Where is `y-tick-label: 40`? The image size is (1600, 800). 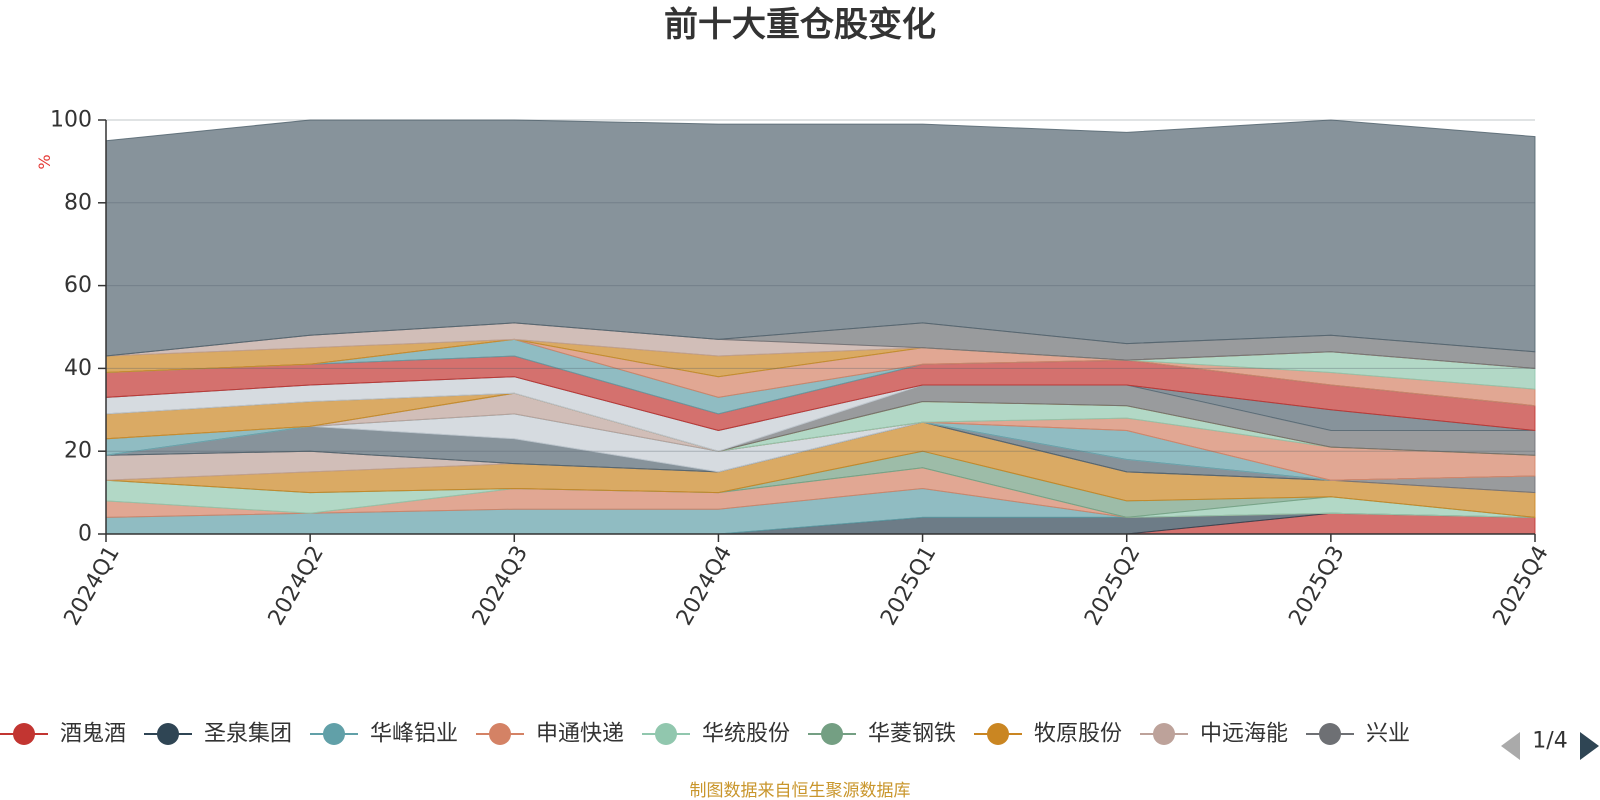 y-tick-label: 40 is located at coordinates (78, 368).